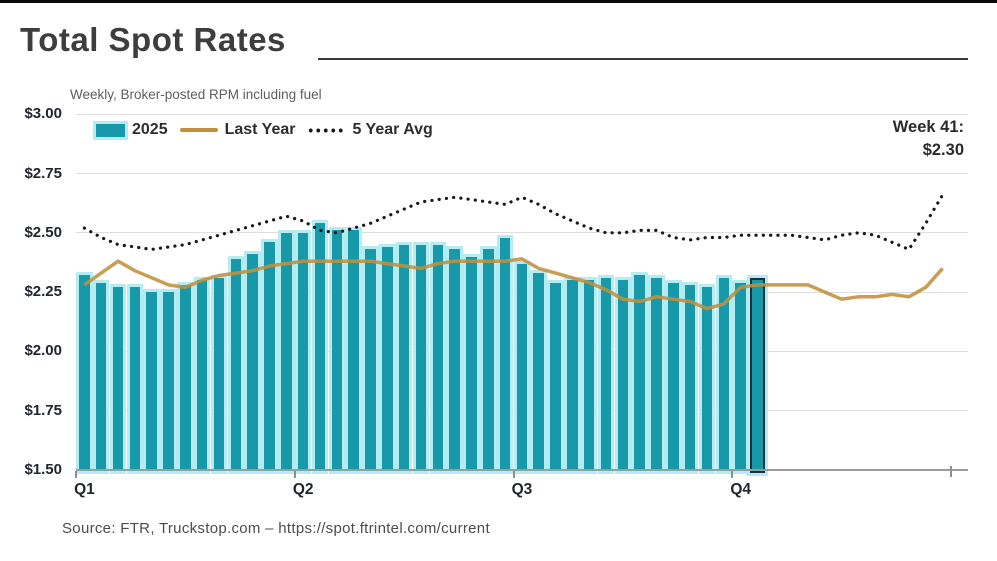 The image size is (997, 561). Describe the element at coordinates (43, 173) in the screenshot. I see `y-axis-label: $2.75` at that location.